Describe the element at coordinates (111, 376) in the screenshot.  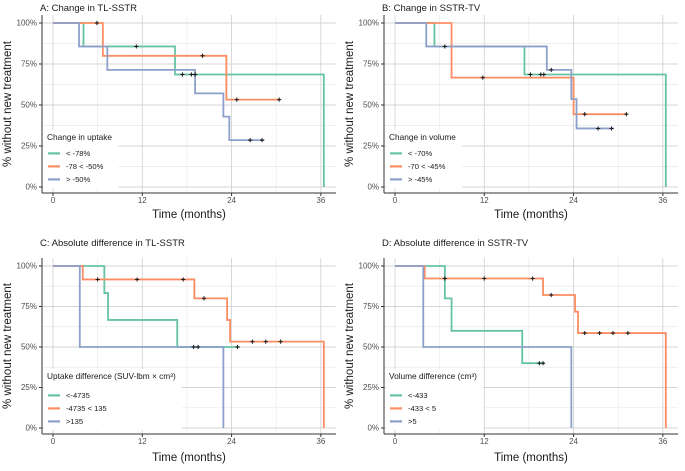
I see `svg-text:Uptake difference (SUV-lbm × c: Uptake difference (SUV-lbm × cm³)` at that location.